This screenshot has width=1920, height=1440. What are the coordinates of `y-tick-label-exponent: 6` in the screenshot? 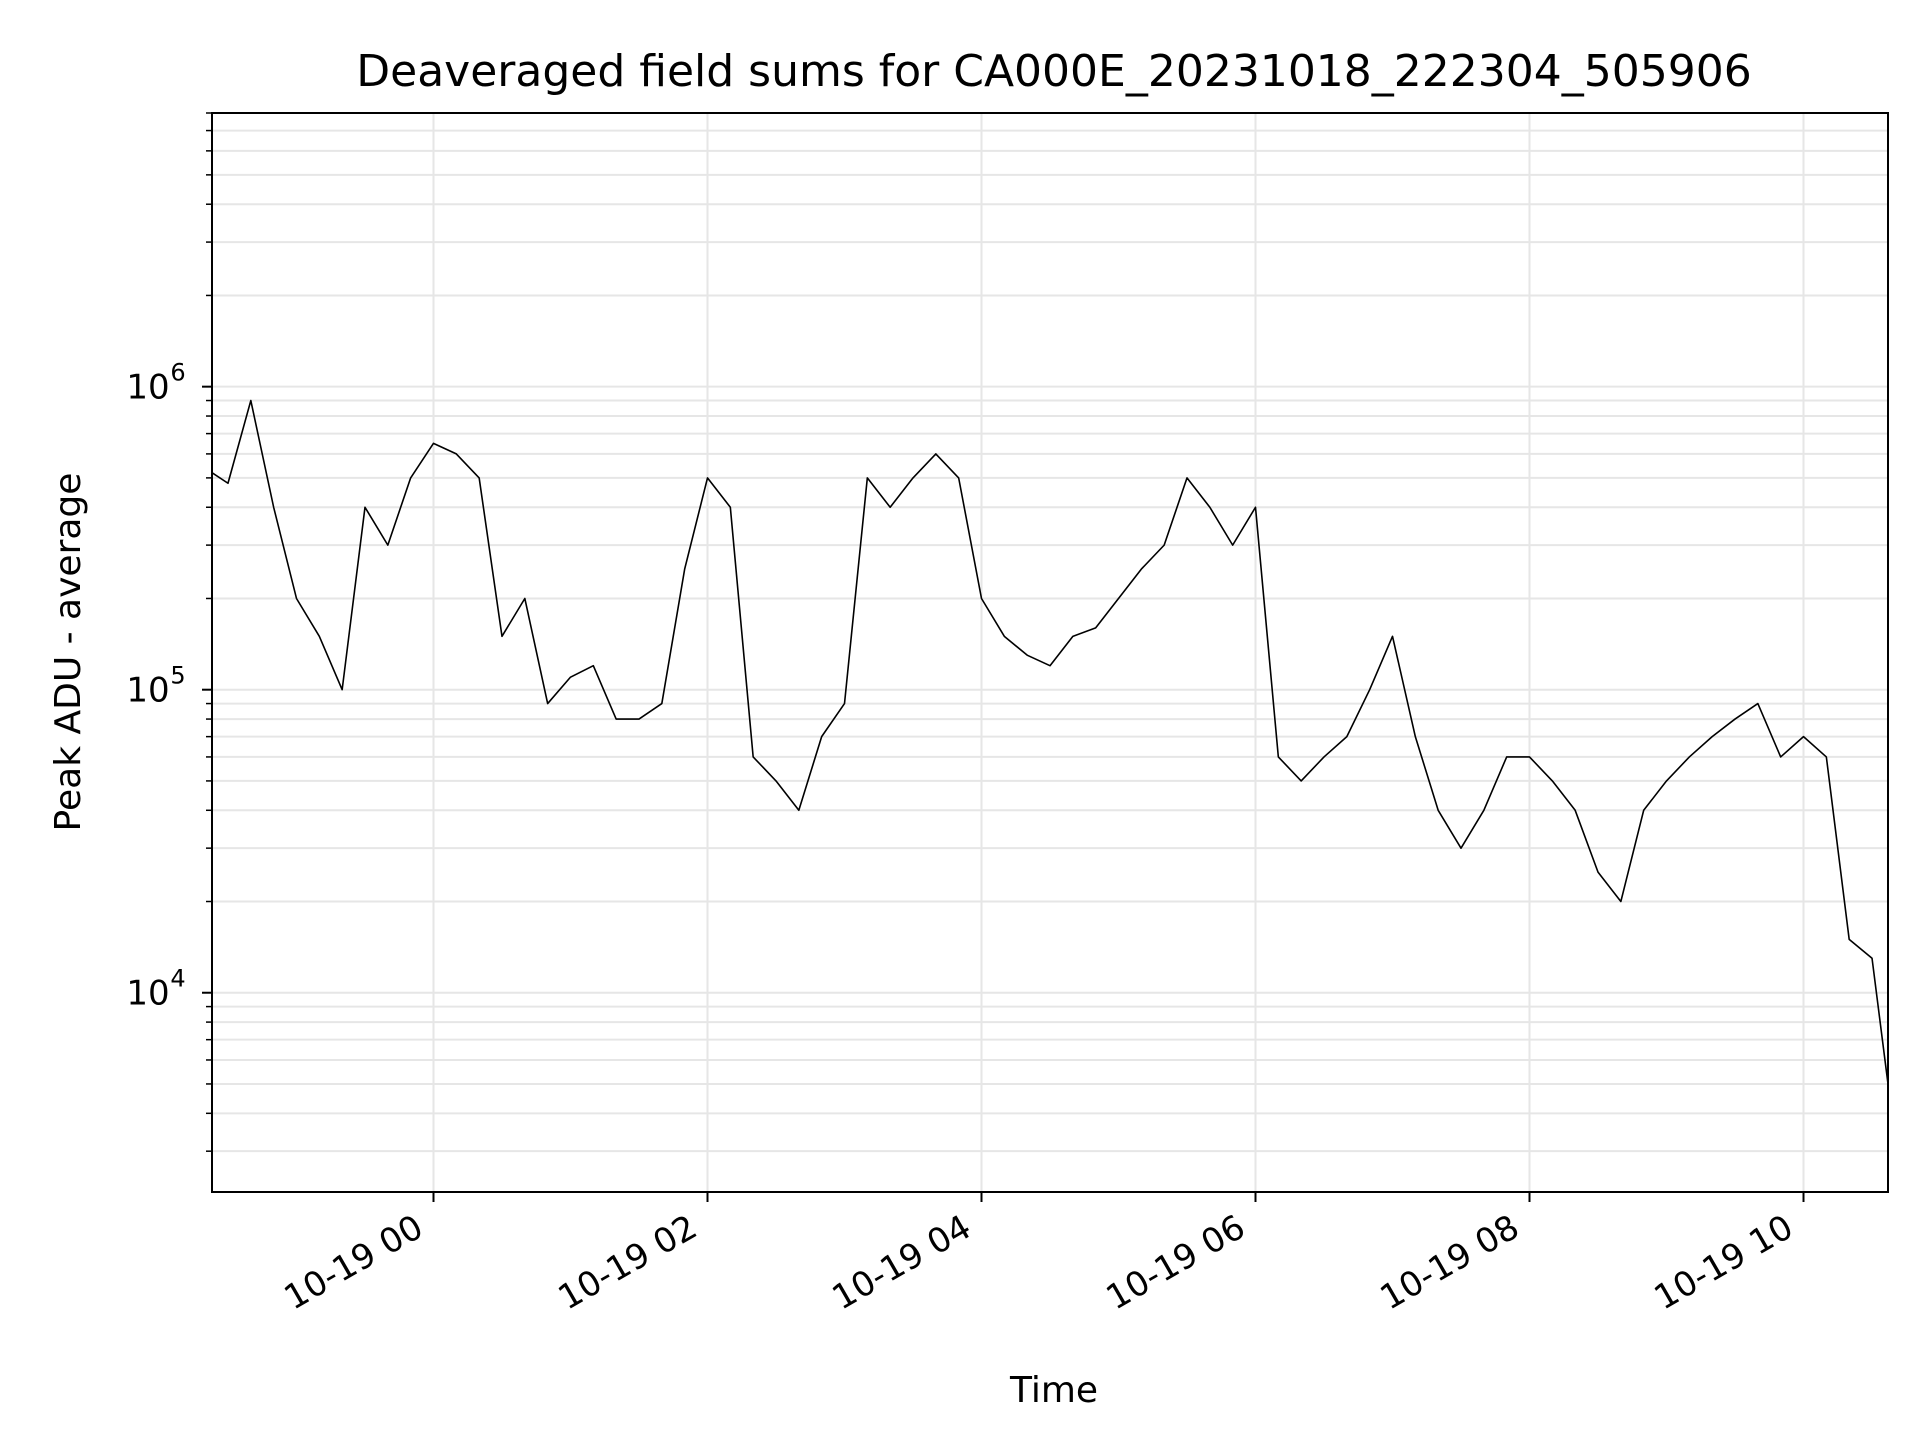 It's located at (177, 373).